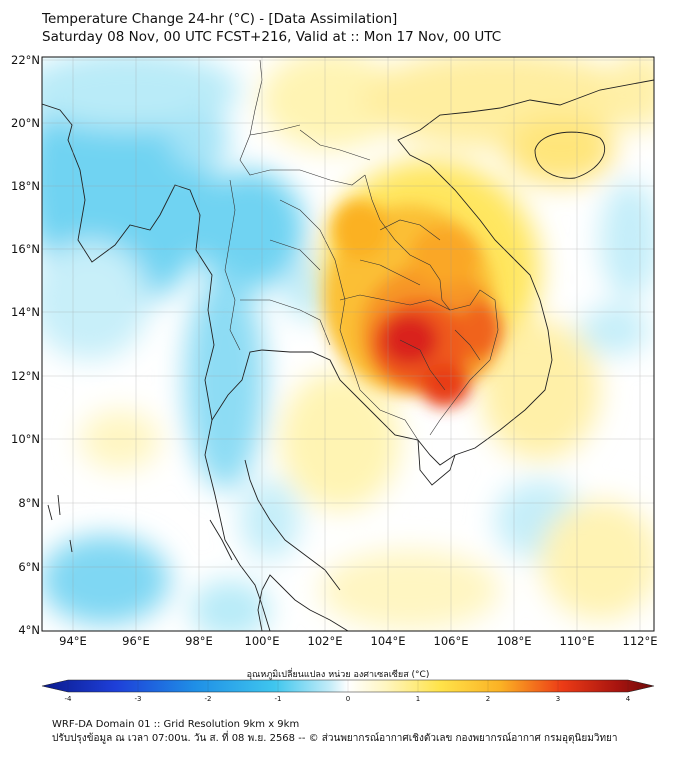 The width and height of the screenshot is (676, 760). What do you see at coordinates (25, 376) in the screenshot?
I see `lat-tick-label: 12°N` at bounding box center [25, 376].